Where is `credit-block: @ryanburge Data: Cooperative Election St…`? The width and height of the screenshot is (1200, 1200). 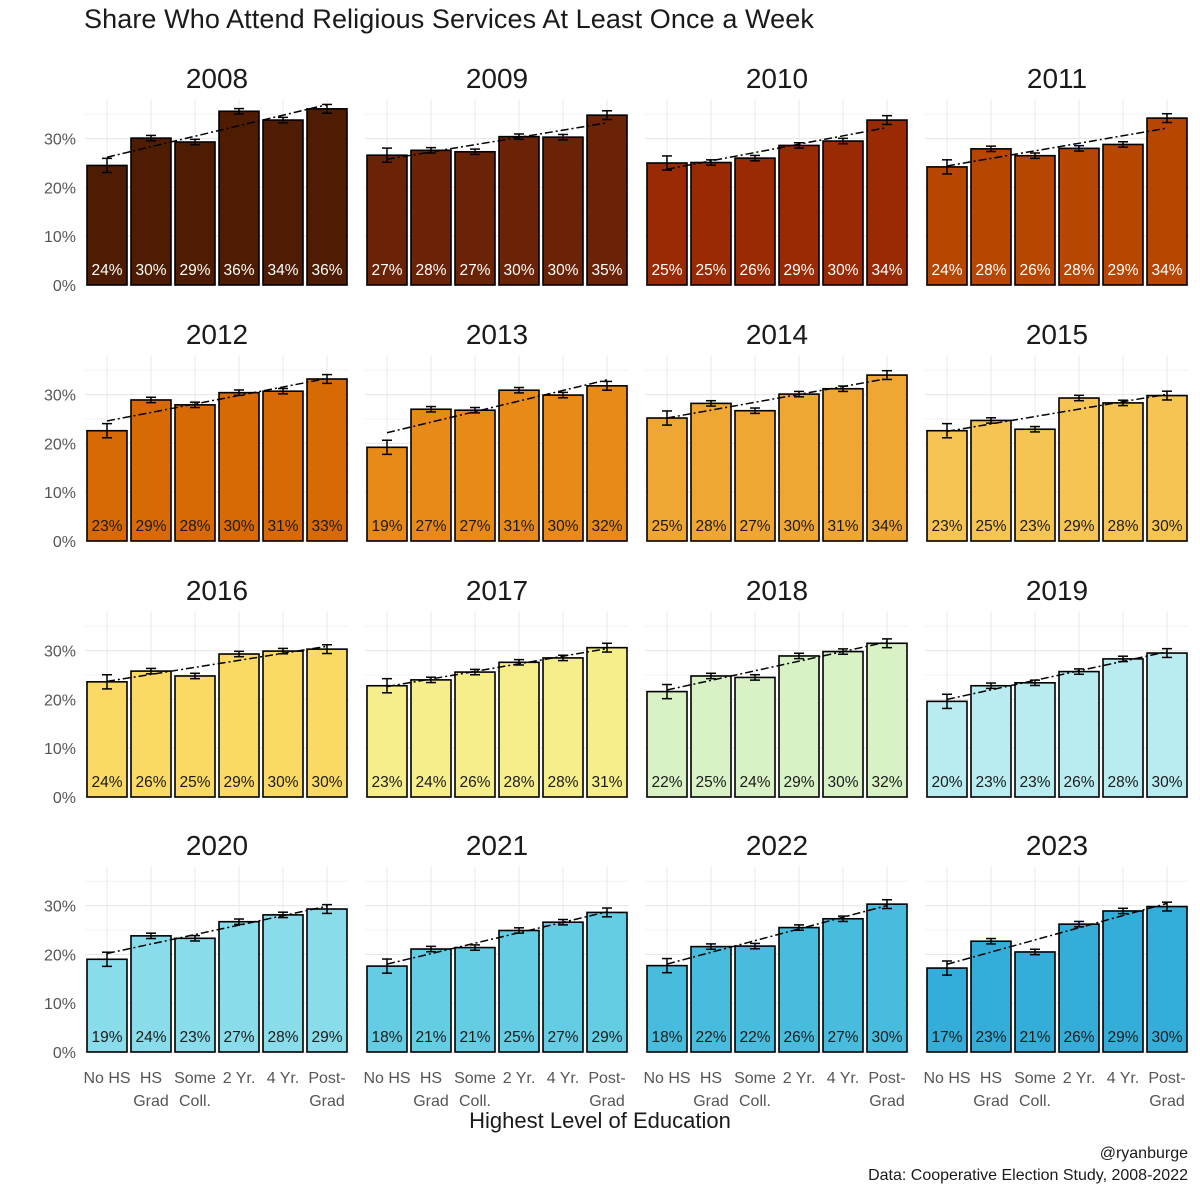
credit-block: @ryanburge Data: Cooperative Election St… is located at coordinates (1028, 1165).